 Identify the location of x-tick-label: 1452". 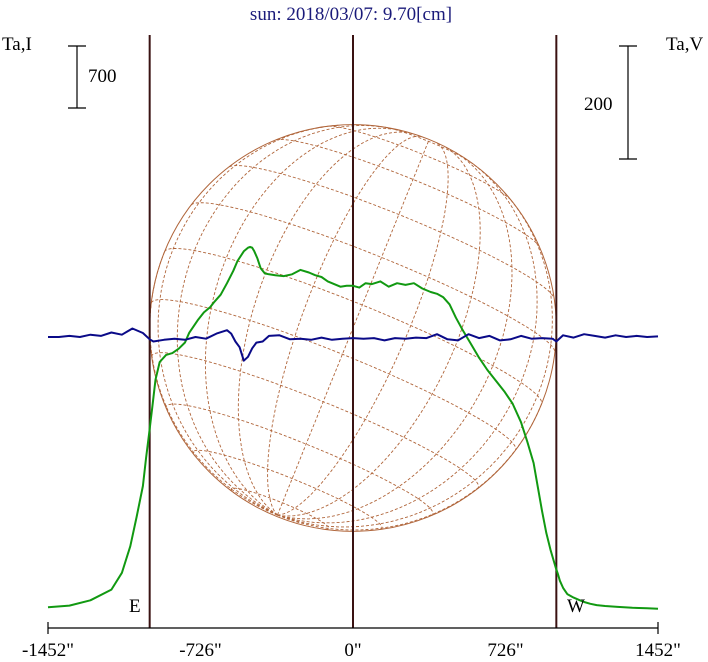
(658, 650).